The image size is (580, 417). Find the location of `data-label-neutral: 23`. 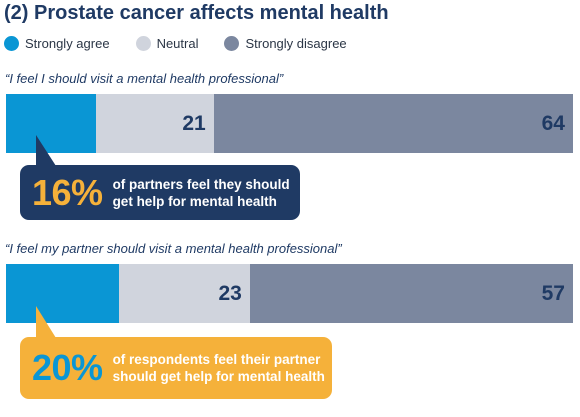

data-label-neutral: 23 is located at coordinates (230, 293).